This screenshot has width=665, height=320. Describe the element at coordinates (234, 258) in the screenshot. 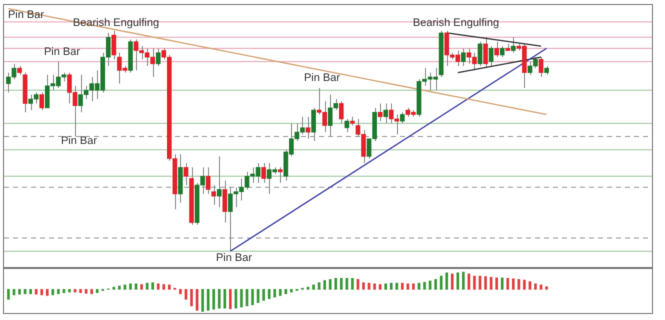

I see `text: Pin Bar` at that location.